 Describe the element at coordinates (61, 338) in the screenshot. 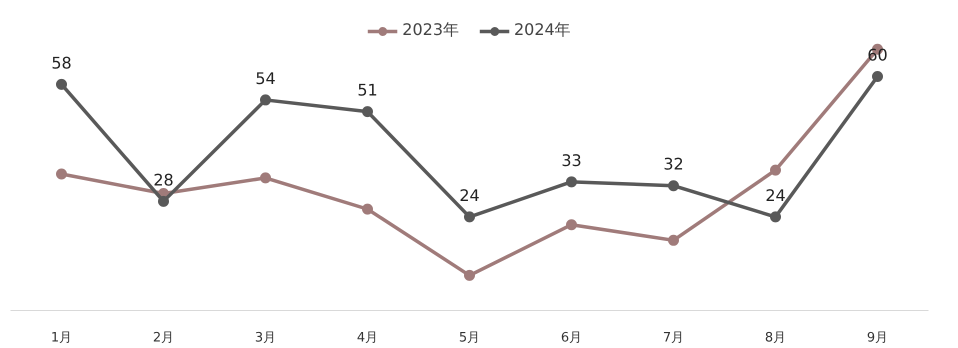

I see `x-tick-label: 1月` at that location.